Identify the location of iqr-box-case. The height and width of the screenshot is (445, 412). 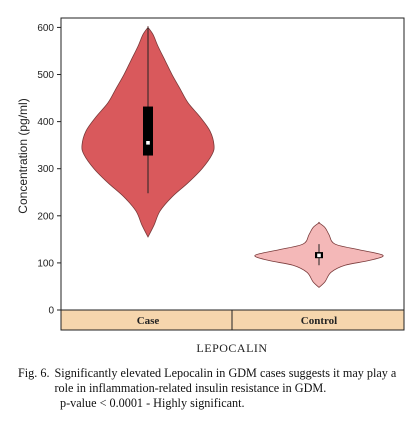
(148, 131).